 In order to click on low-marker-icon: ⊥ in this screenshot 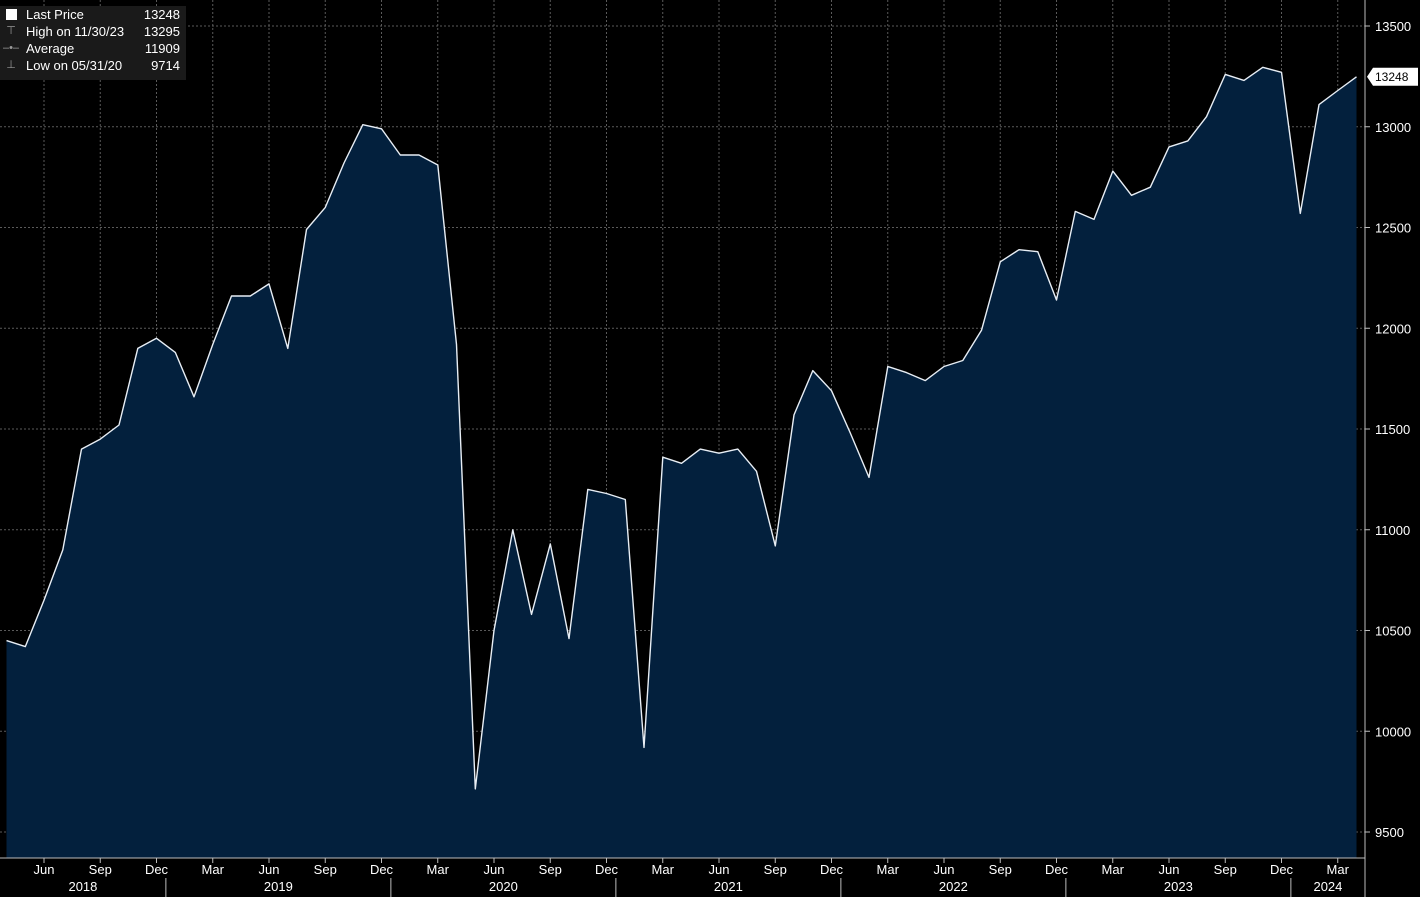, I will do `click(11, 65)`.